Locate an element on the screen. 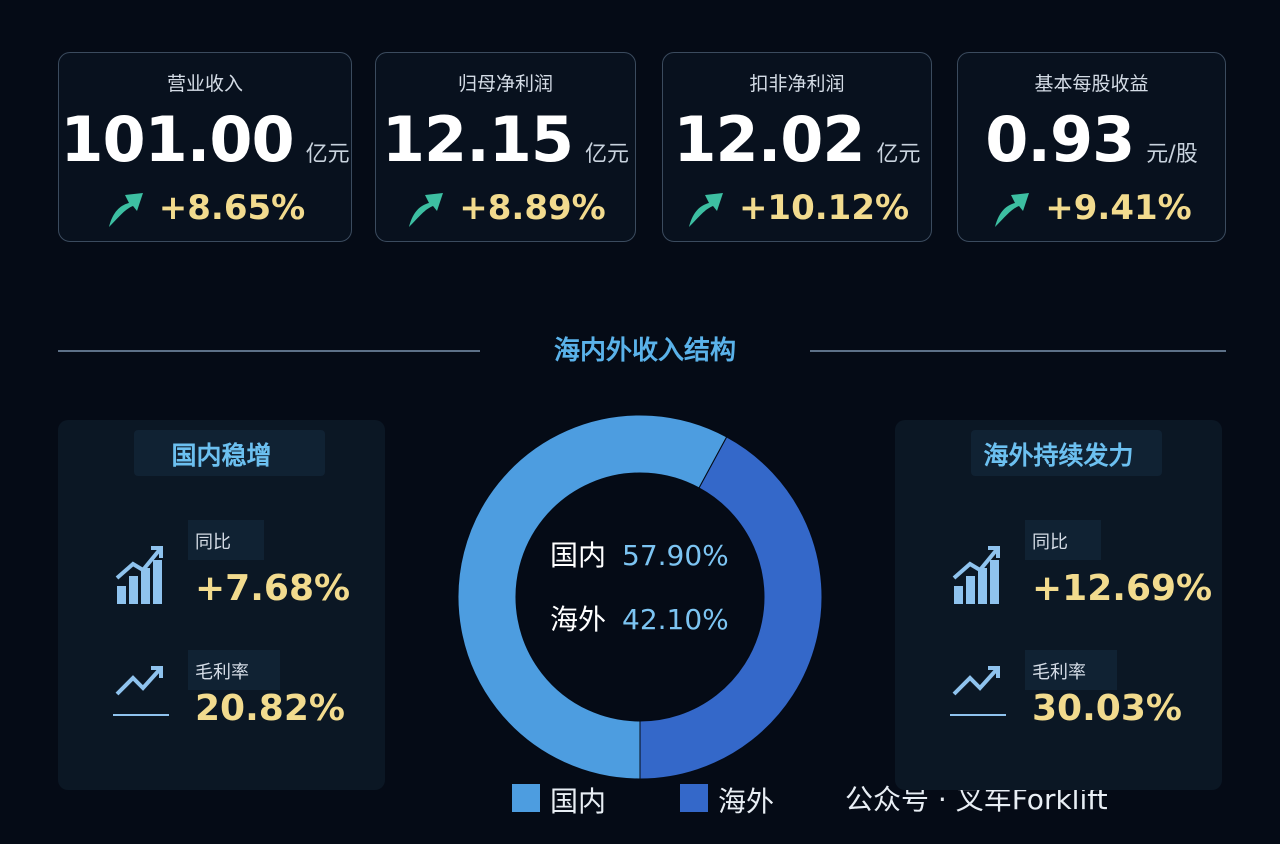 This screenshot has width=1280, height=844. kpi-value-row: 0.93 元/股 is located at coordinates (1091, 139).